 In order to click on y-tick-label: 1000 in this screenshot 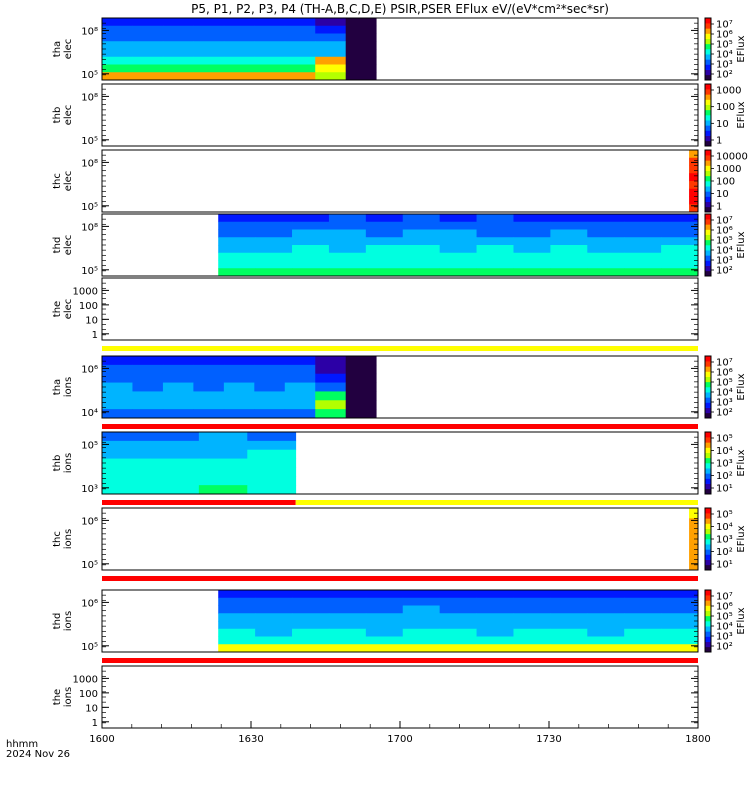, I will do `click(85, 291)`.